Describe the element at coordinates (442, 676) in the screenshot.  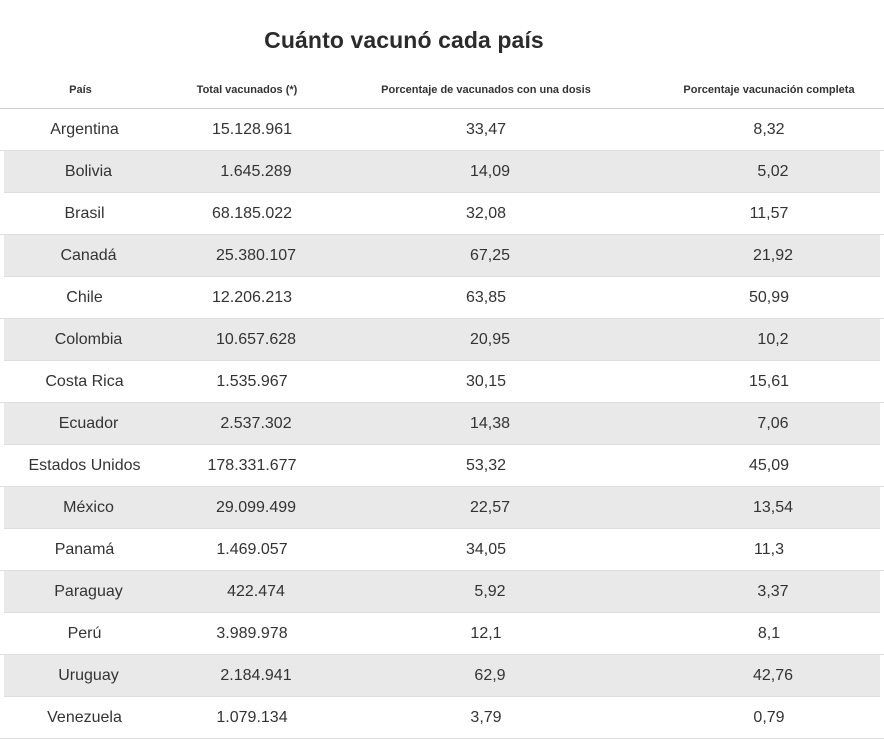
I see `table-row: Uruguay 2.184.941 62,9 42,76` at that location.